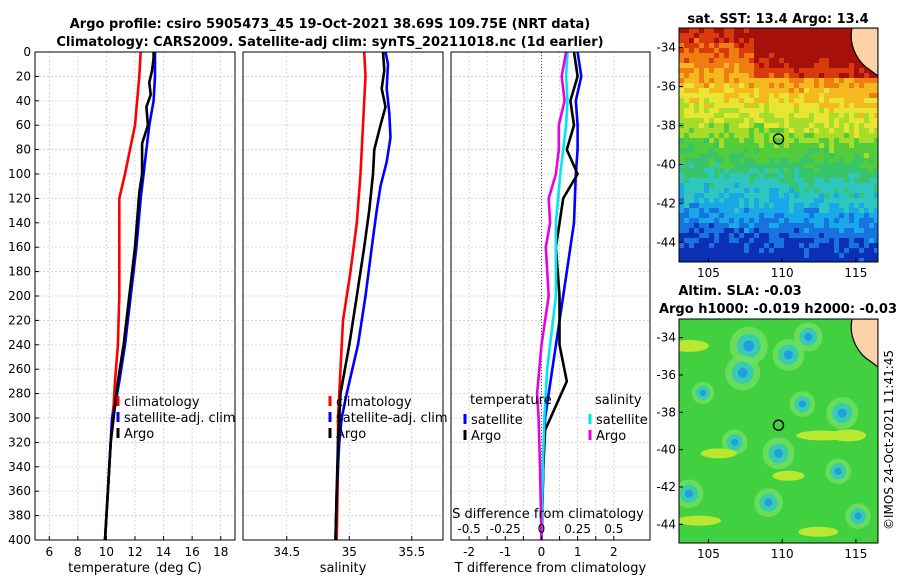 This screenshot has width=900, height=580. Describe the element at coordinates (767, 153) in the screenshot. I see `sst-map: 105 110 115-34-36-38-40-42-44` at that location.